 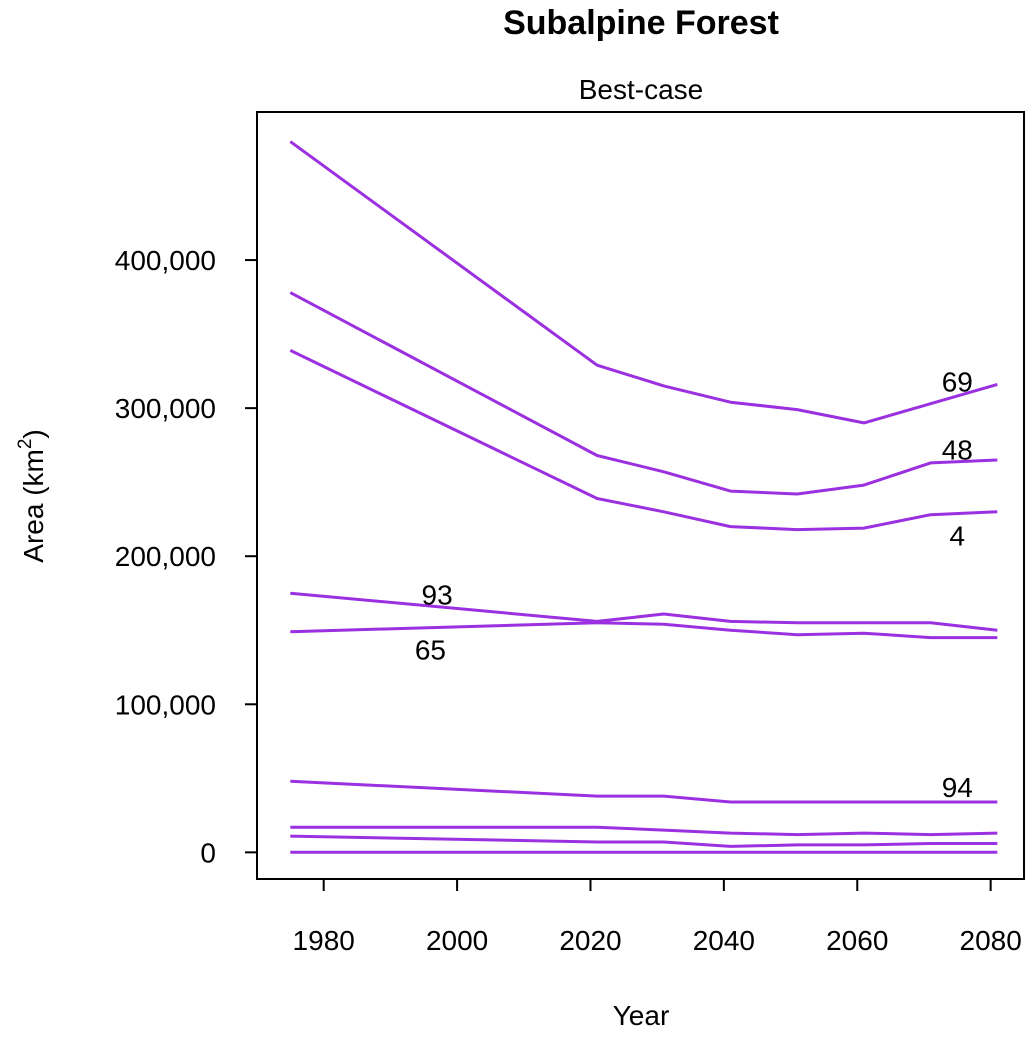 What do you see at coordinates (957, 450) in the screenshot?
I see `series-label-48: 48` at bounding box center [957, 450].